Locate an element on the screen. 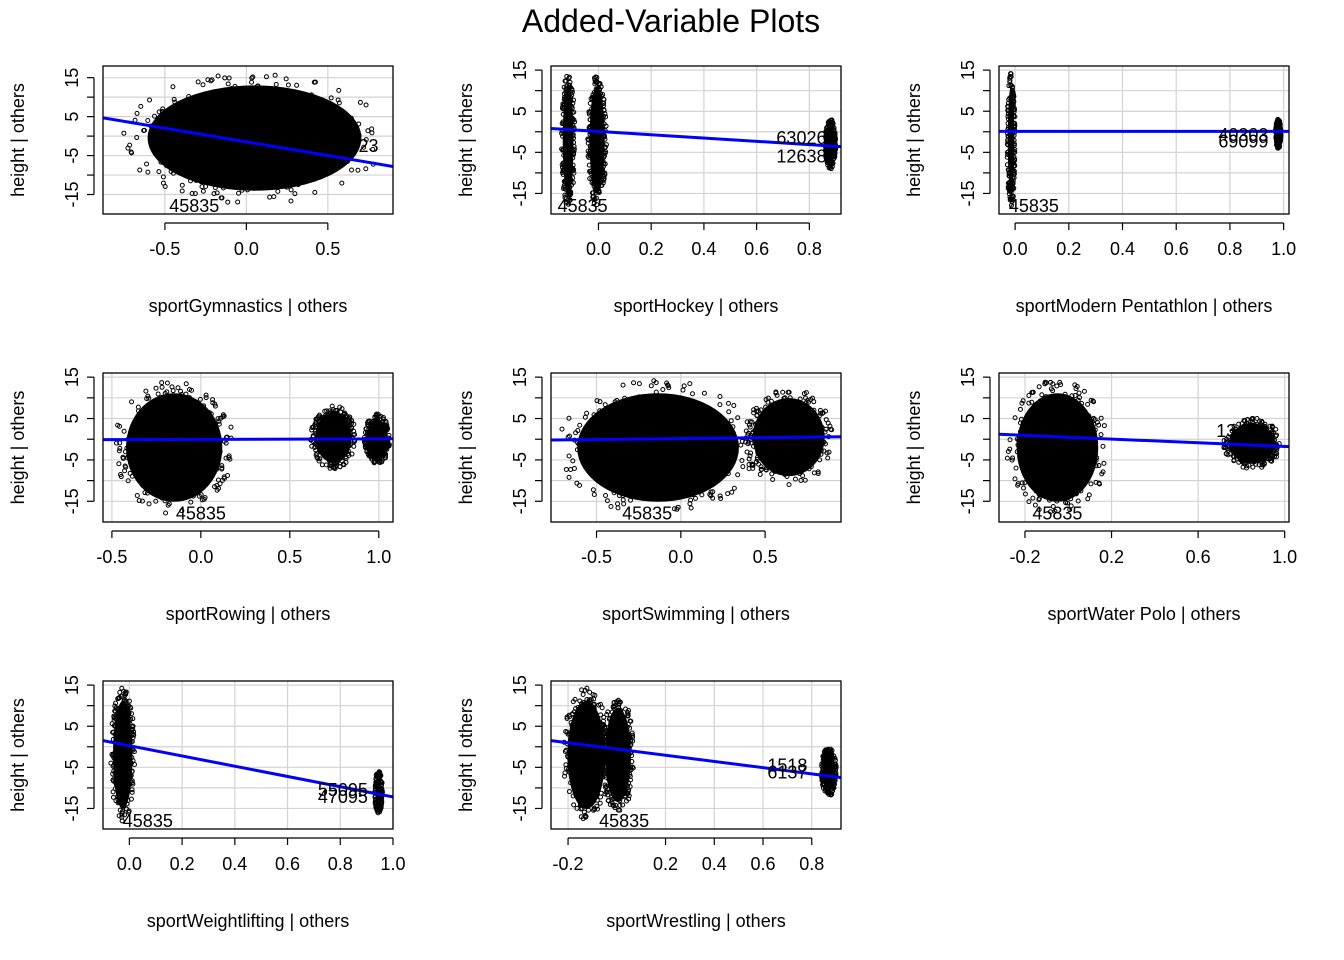 The height and width of the screenshot is (960, 1344). x-tick-label: -0.2 is located at coordinates (1024, 557).